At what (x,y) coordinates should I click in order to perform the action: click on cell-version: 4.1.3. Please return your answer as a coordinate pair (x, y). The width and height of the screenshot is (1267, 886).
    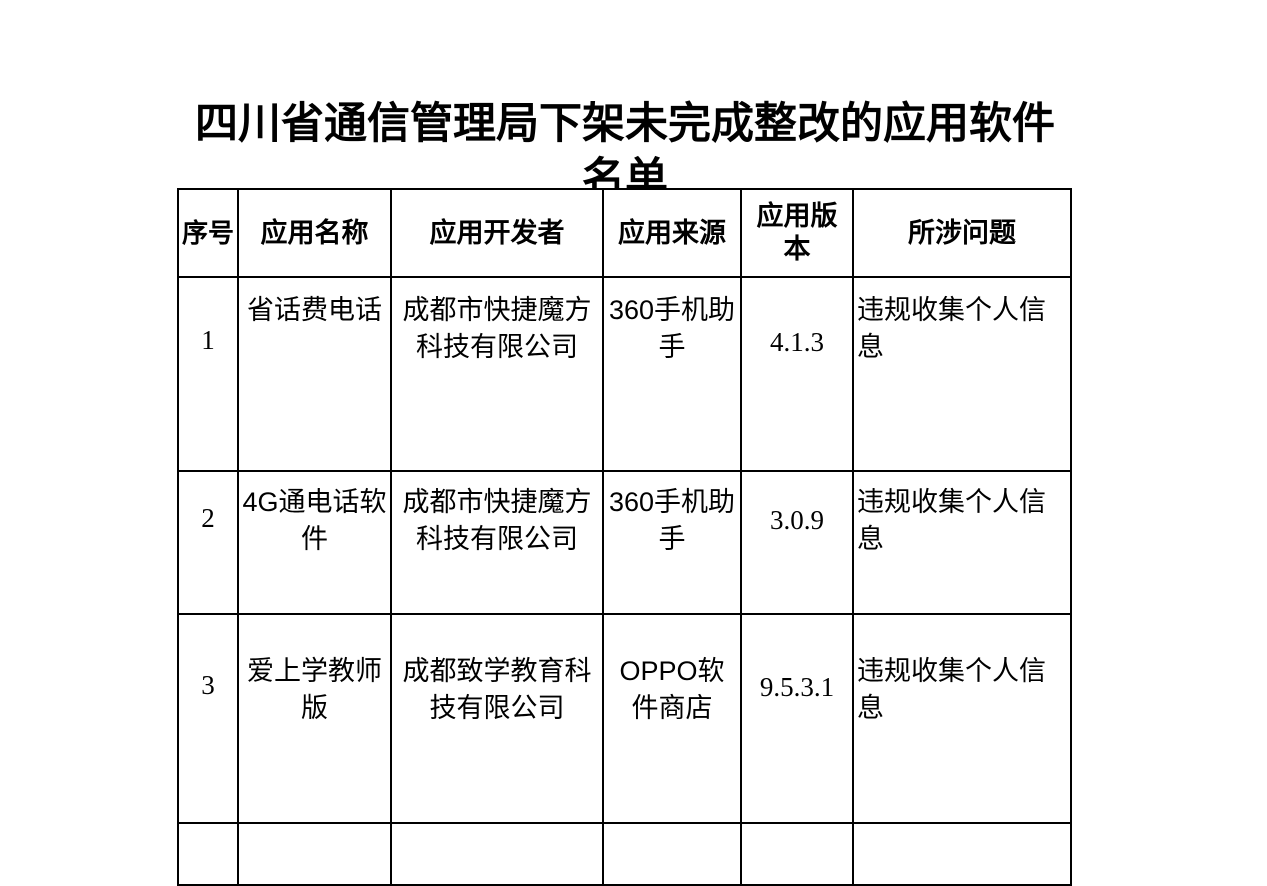
    Looking at the image, I should click on (797, 374).